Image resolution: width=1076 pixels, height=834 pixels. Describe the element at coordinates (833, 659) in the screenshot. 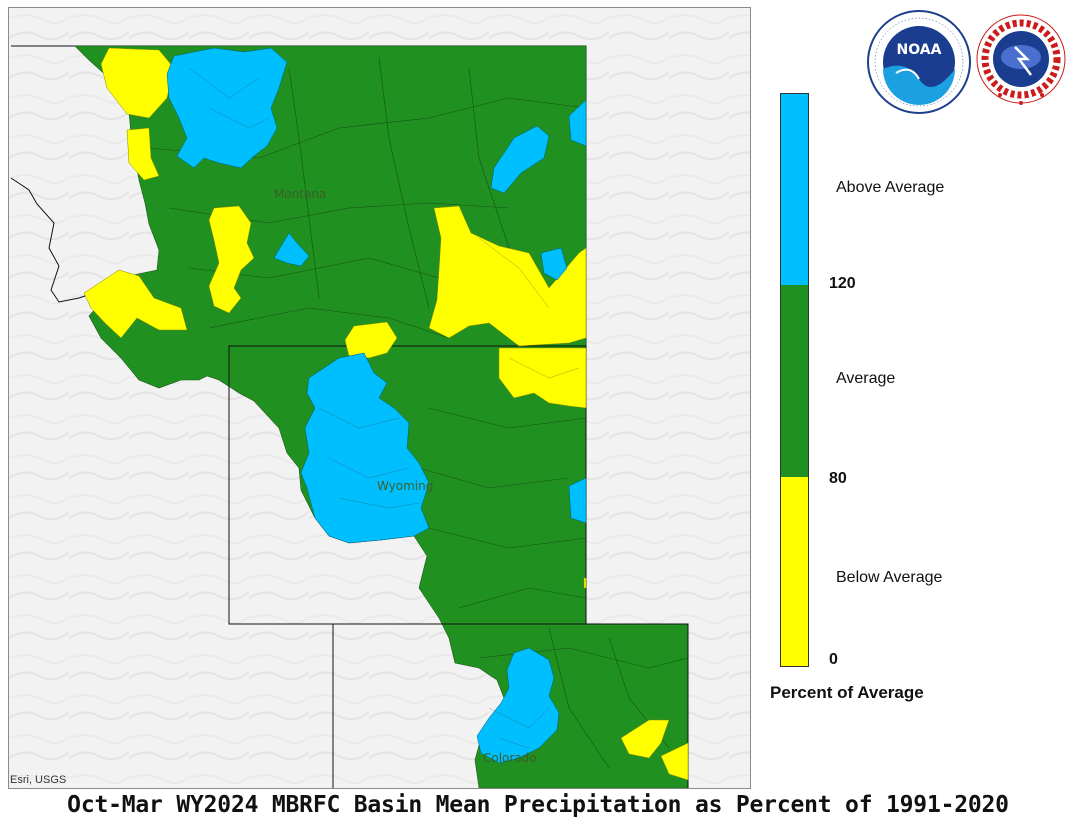

I see `legend-break-0: 0` at that location.